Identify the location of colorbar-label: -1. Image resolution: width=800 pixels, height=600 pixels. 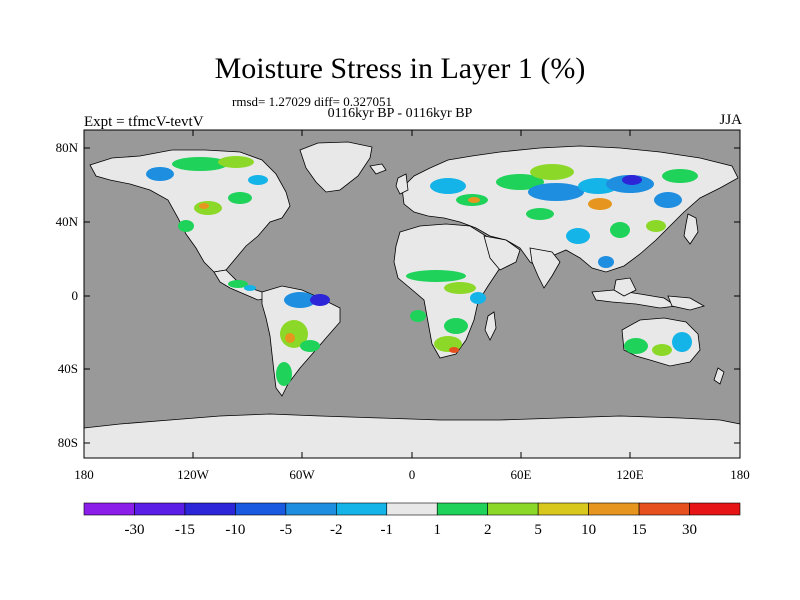
(387, 530).